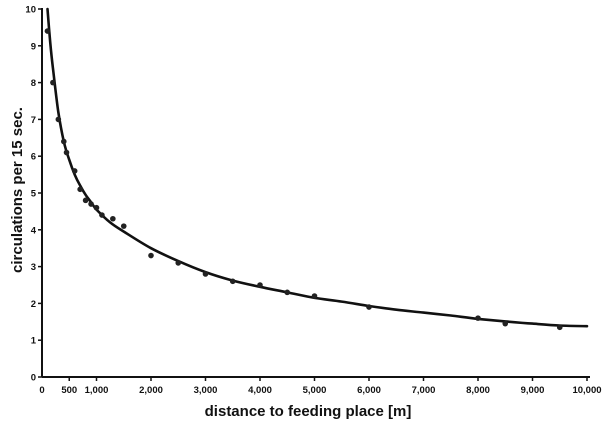 This screenshot has width=609, height=437. I want to click on y-tick-label: 5, so click(34, 194).